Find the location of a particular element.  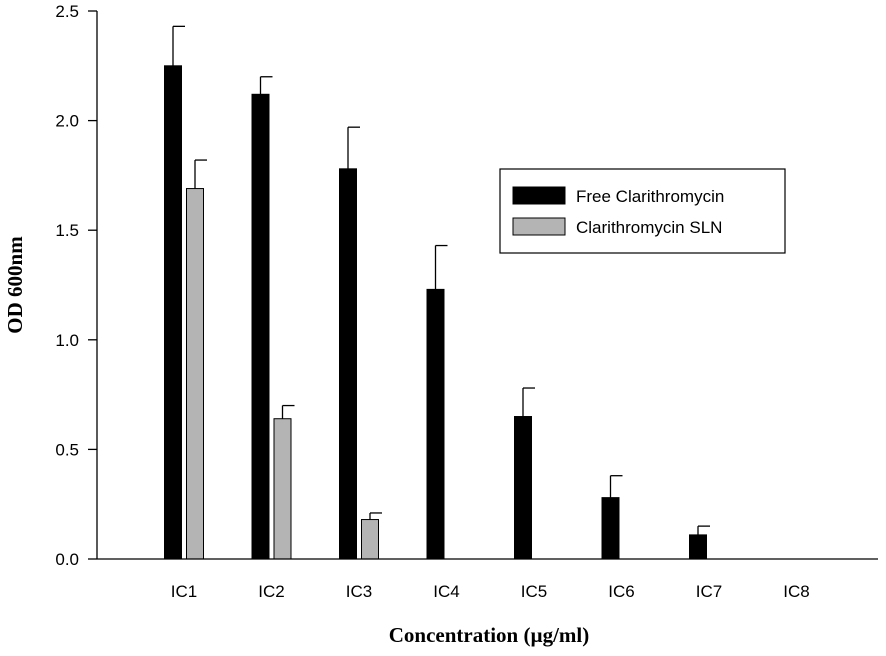

x-tick-label: IC3 is located at coordinates (359, 591).